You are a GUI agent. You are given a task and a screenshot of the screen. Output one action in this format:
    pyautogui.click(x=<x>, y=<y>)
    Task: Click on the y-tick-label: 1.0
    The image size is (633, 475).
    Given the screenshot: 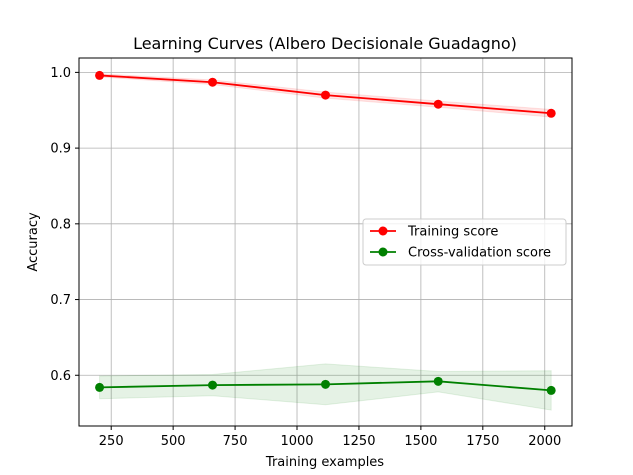 What is the action you would take?
    pyautogui.click(x=60, y=73)
    